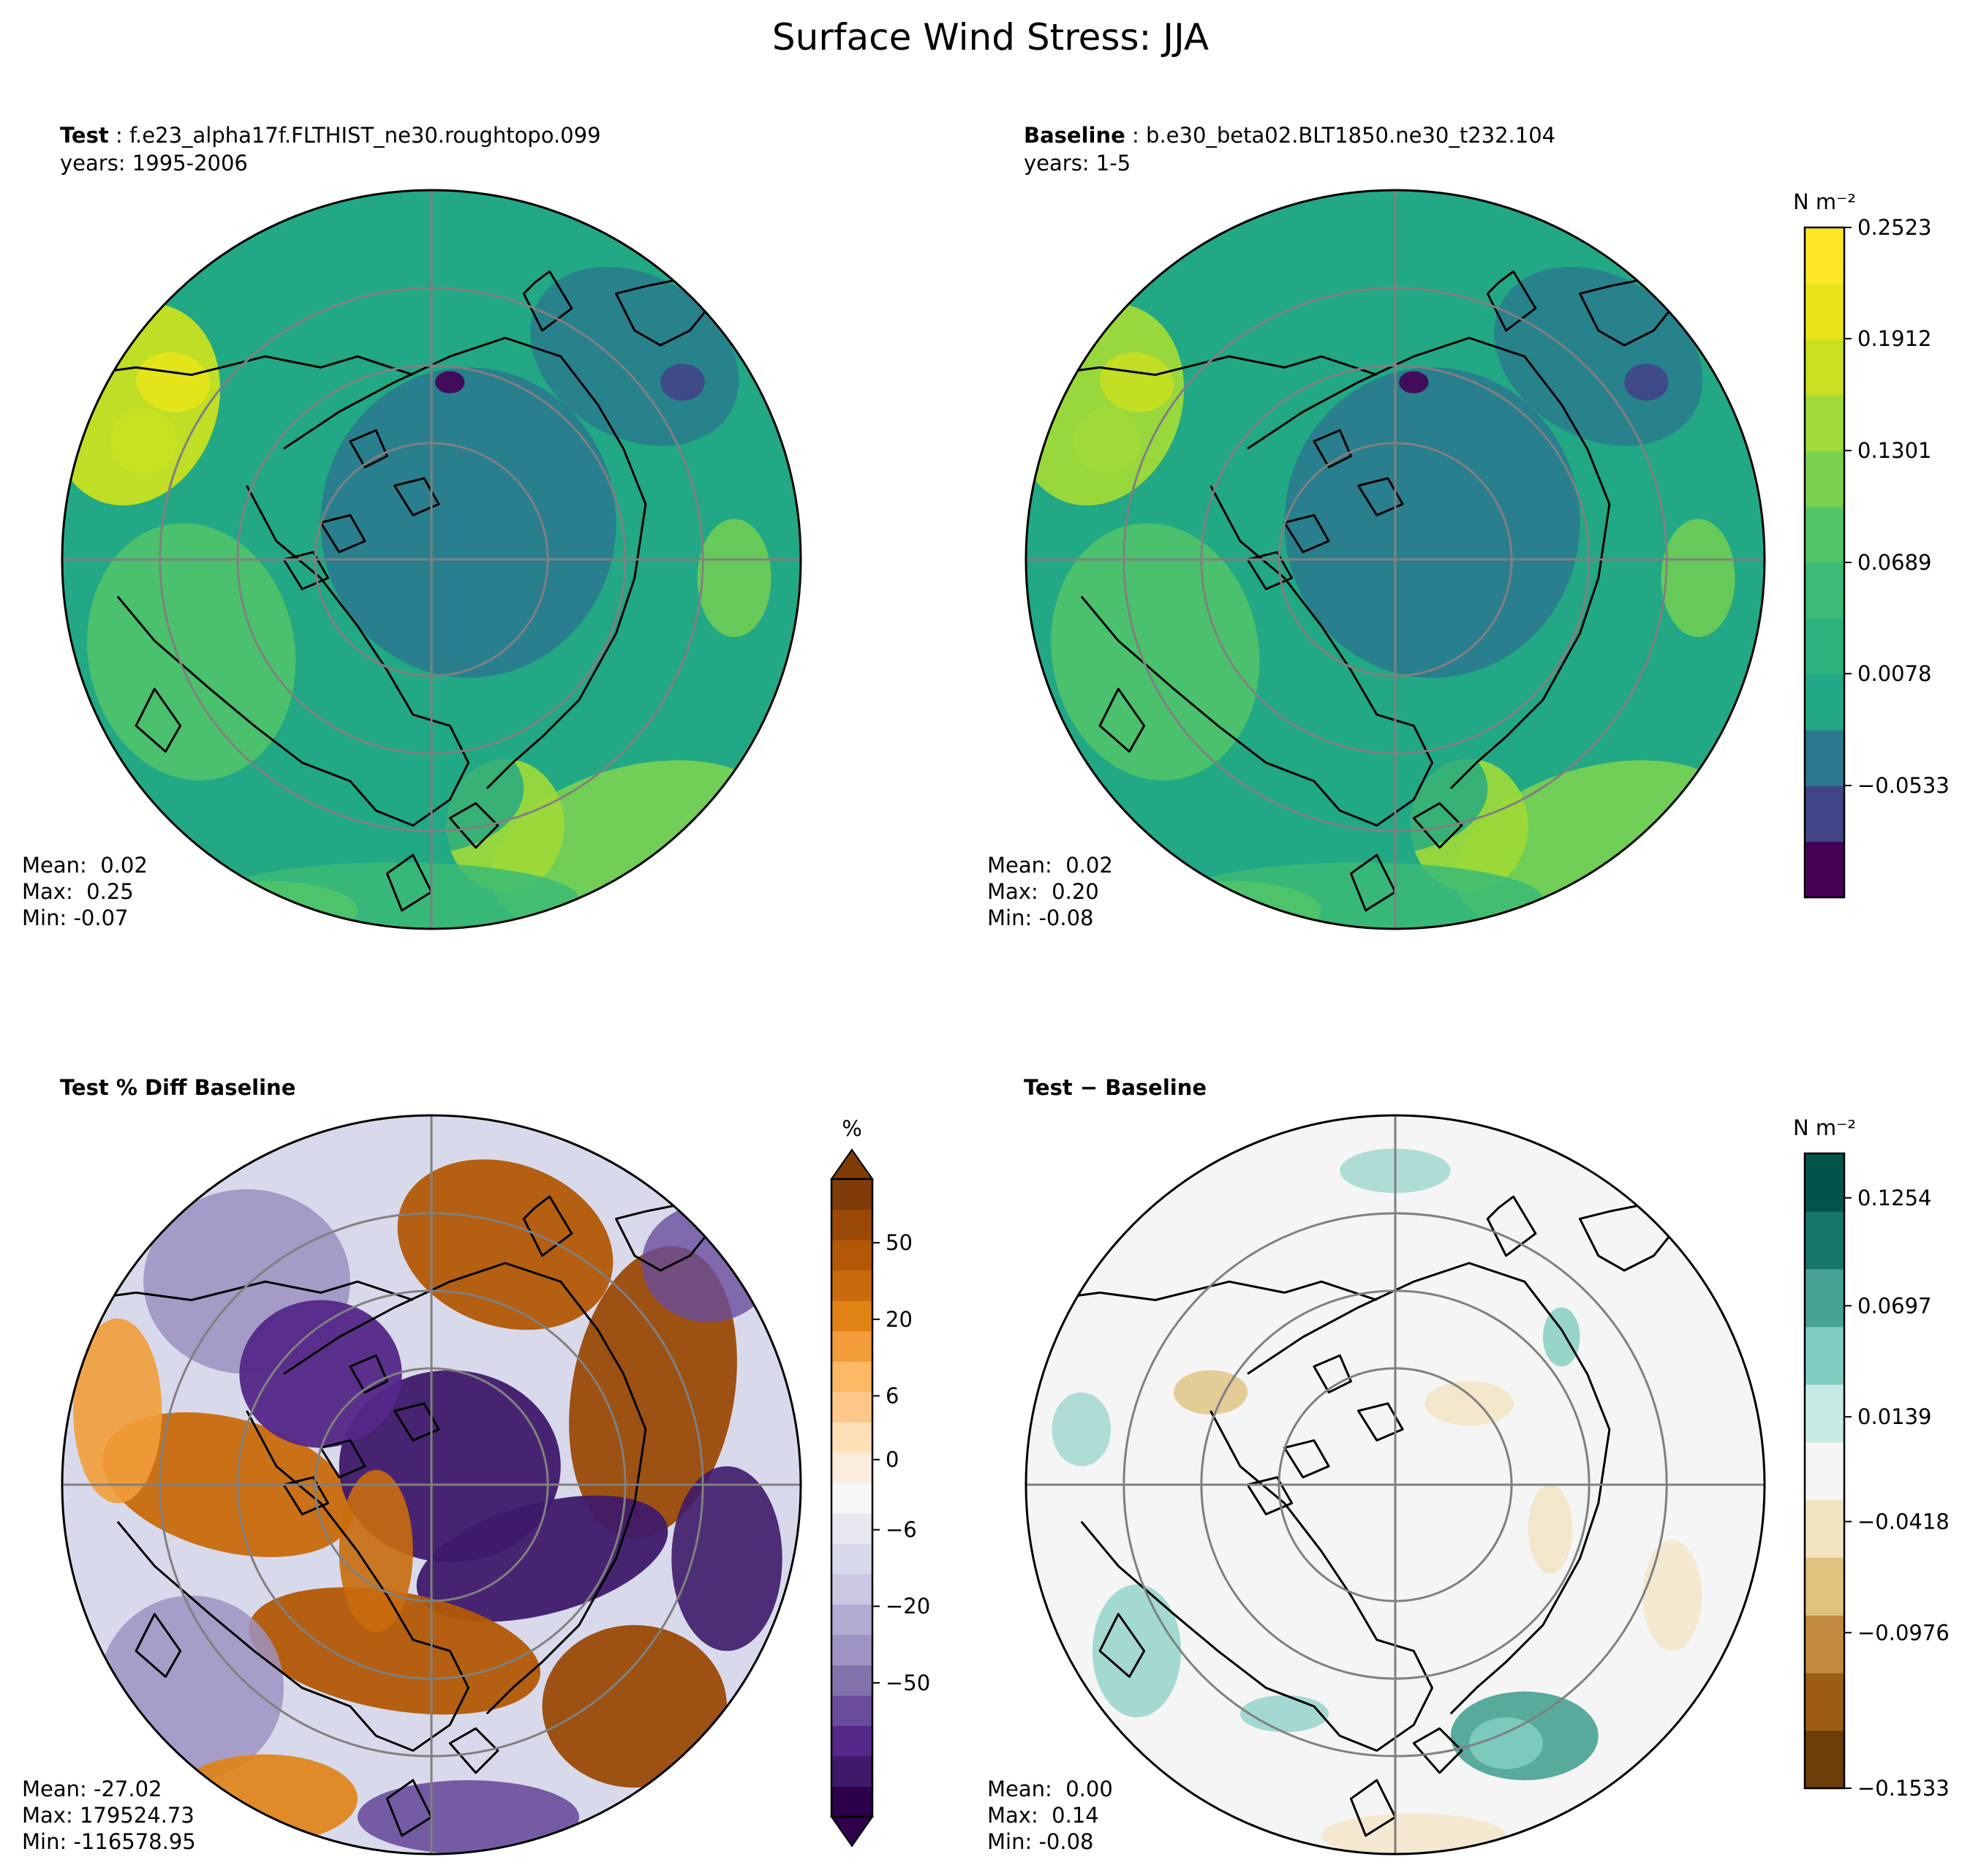 This screenshot has width=1981, height=1876. Describe the element at coordinates (1903, 1632) in the screenshot. I see `colorbar-tick-label: −0.0976` at that location.